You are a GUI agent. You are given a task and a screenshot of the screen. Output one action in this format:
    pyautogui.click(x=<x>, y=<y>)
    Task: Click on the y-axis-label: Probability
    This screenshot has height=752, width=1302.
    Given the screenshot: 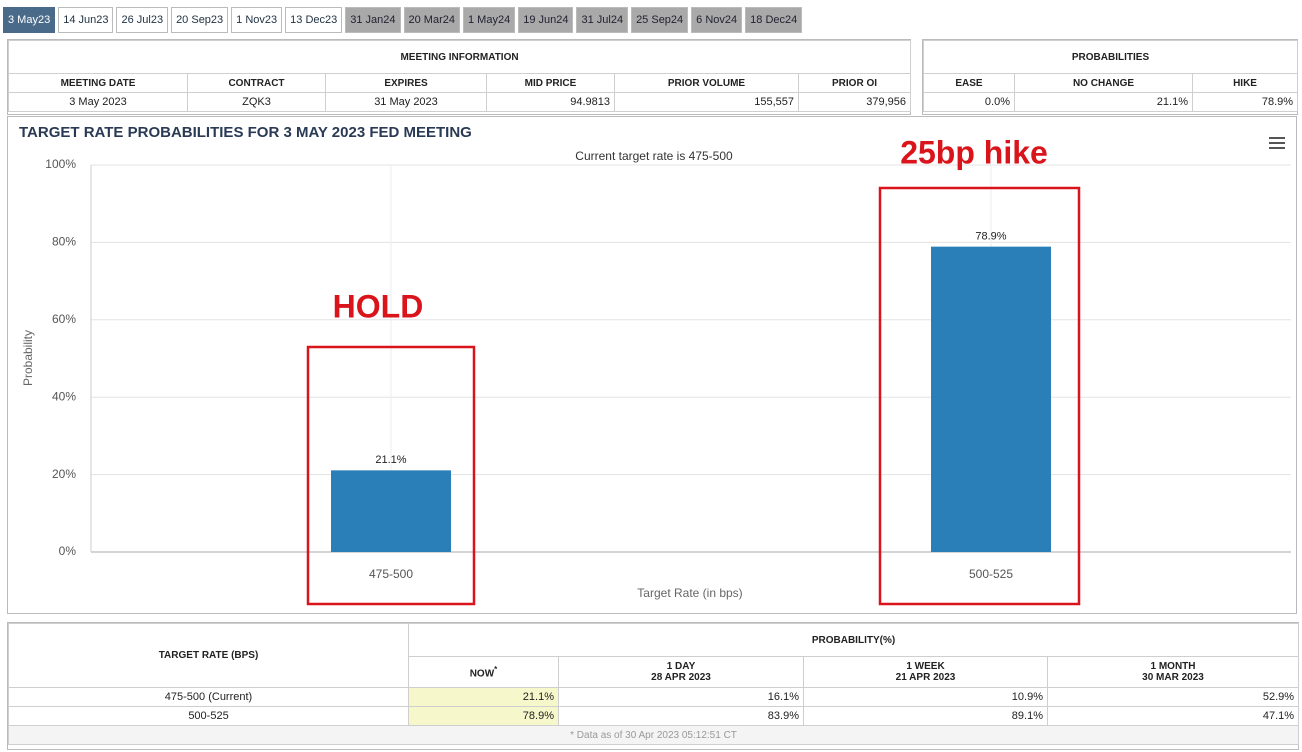 What is the action you would take?
    pyautogui.click(x=28, y=358)
    